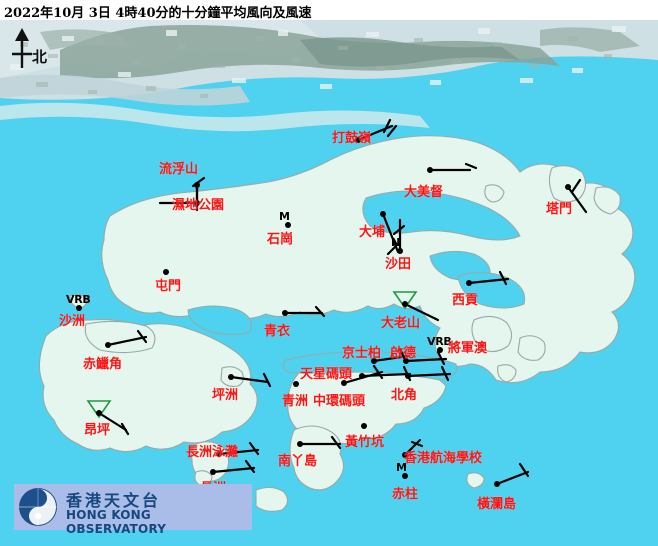  Describe the element at coordinates (103, 364) in the screenshot. I see `station-label: 赤鱲角` at that location.